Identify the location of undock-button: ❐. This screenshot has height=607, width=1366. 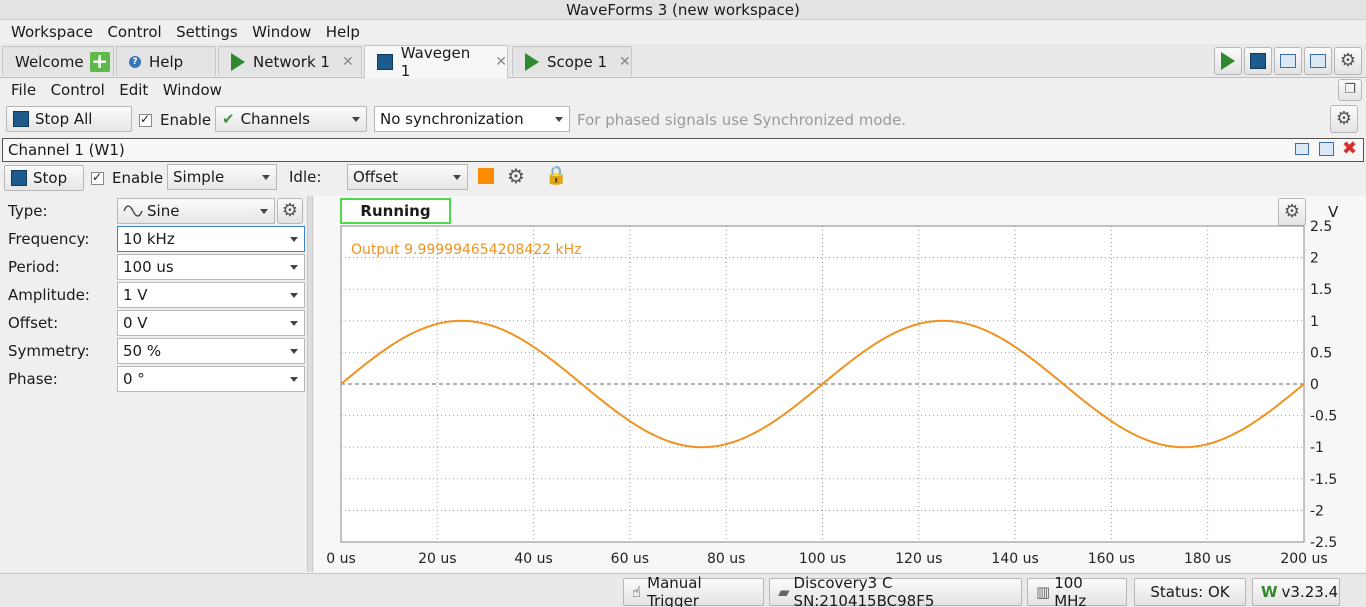
(1350, 90).